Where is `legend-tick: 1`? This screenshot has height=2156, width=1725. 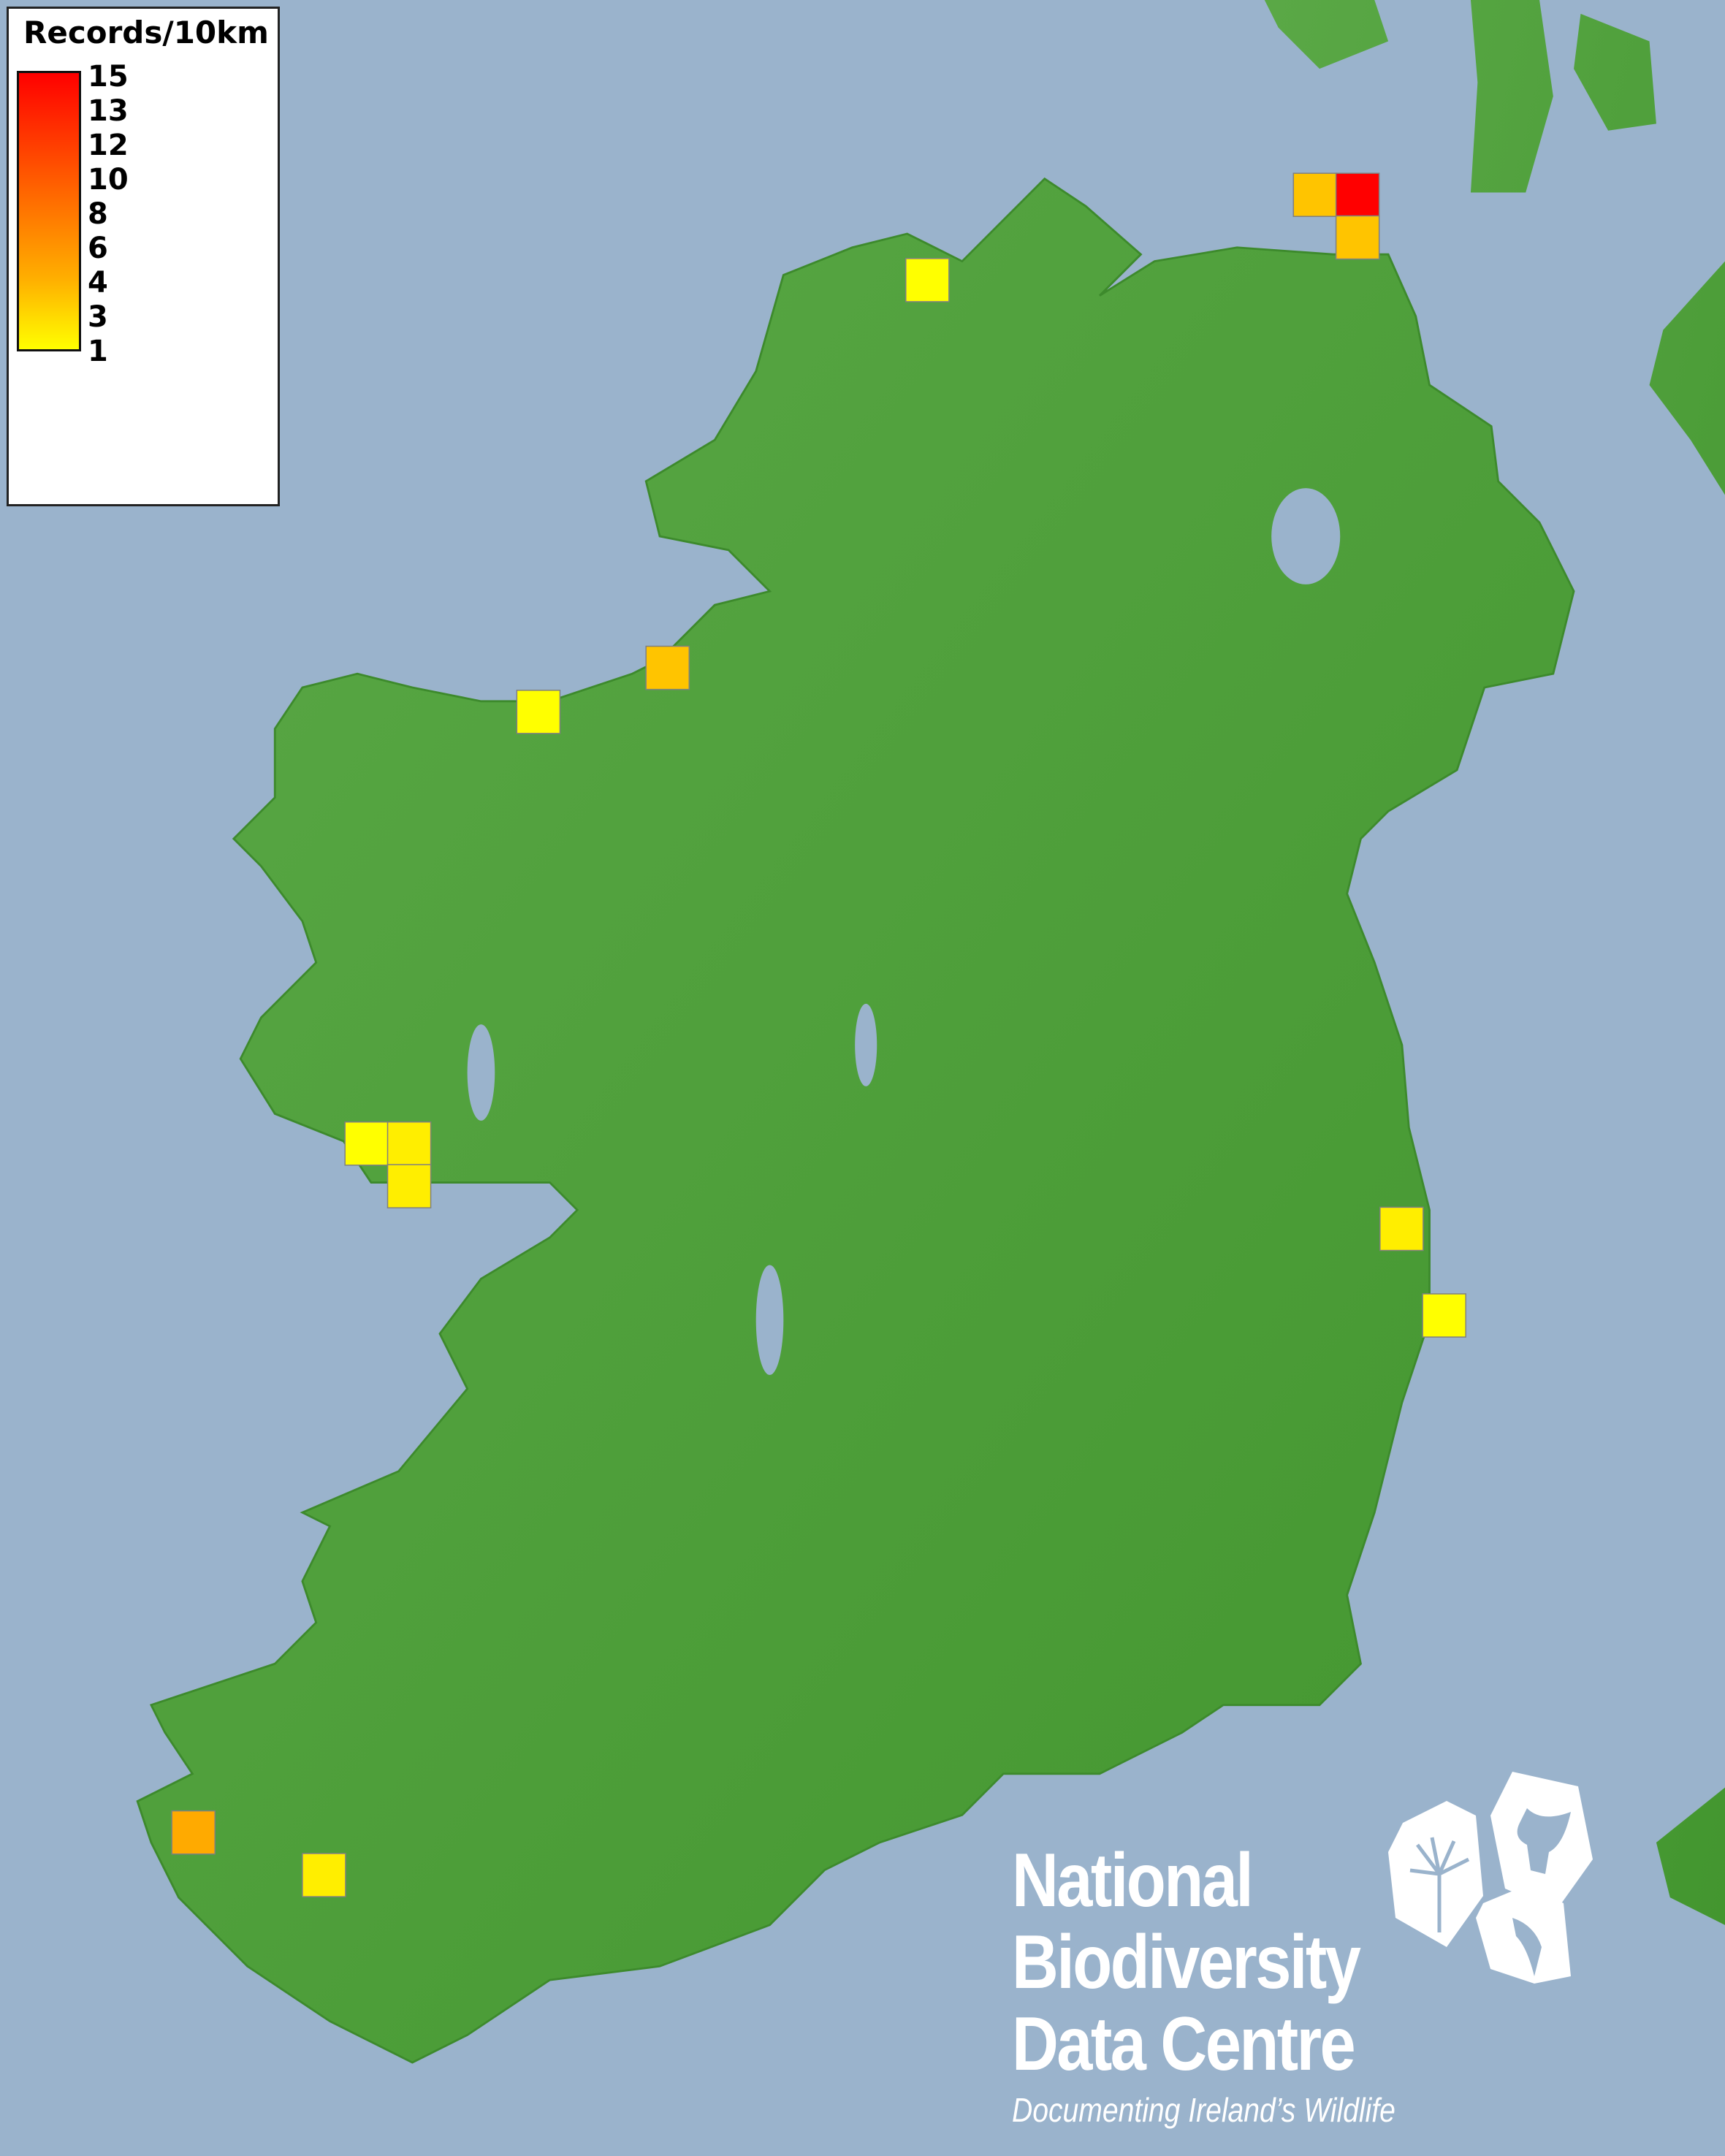
legend-tick: 1 is located at coordinates (98, 351).